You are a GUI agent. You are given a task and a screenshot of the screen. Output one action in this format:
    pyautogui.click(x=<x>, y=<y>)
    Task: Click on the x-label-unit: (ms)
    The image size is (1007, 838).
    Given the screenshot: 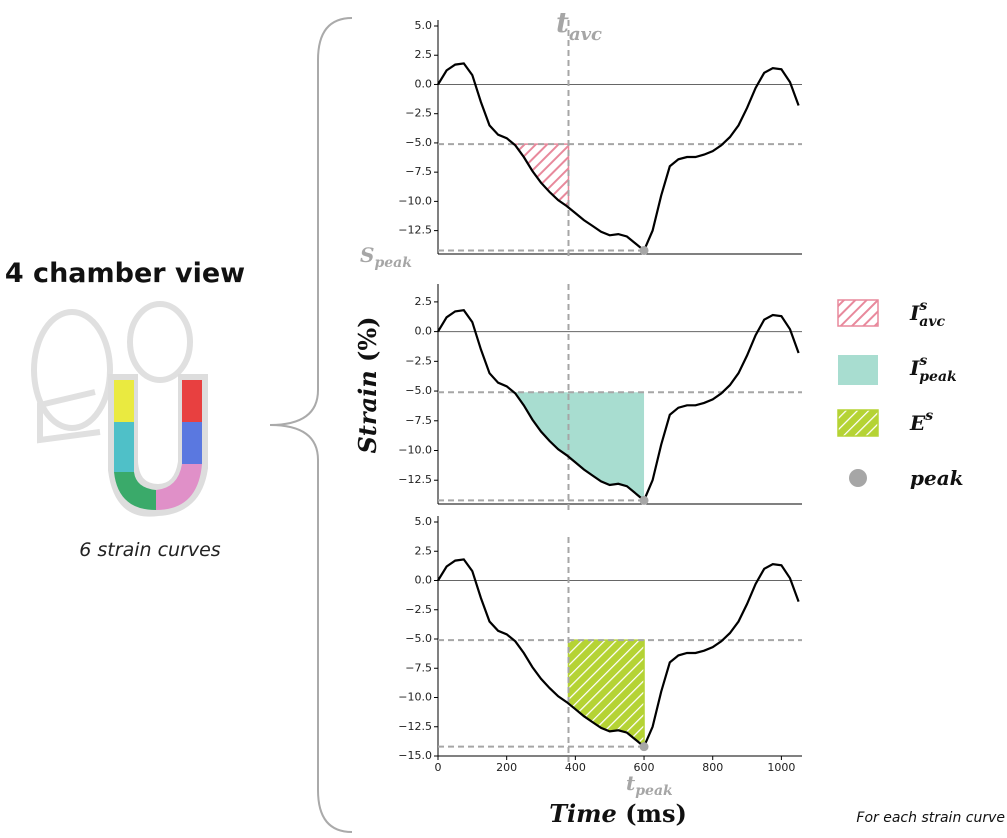 What is the action you would take?
    pyautogui.click(x=656, y=813)
    